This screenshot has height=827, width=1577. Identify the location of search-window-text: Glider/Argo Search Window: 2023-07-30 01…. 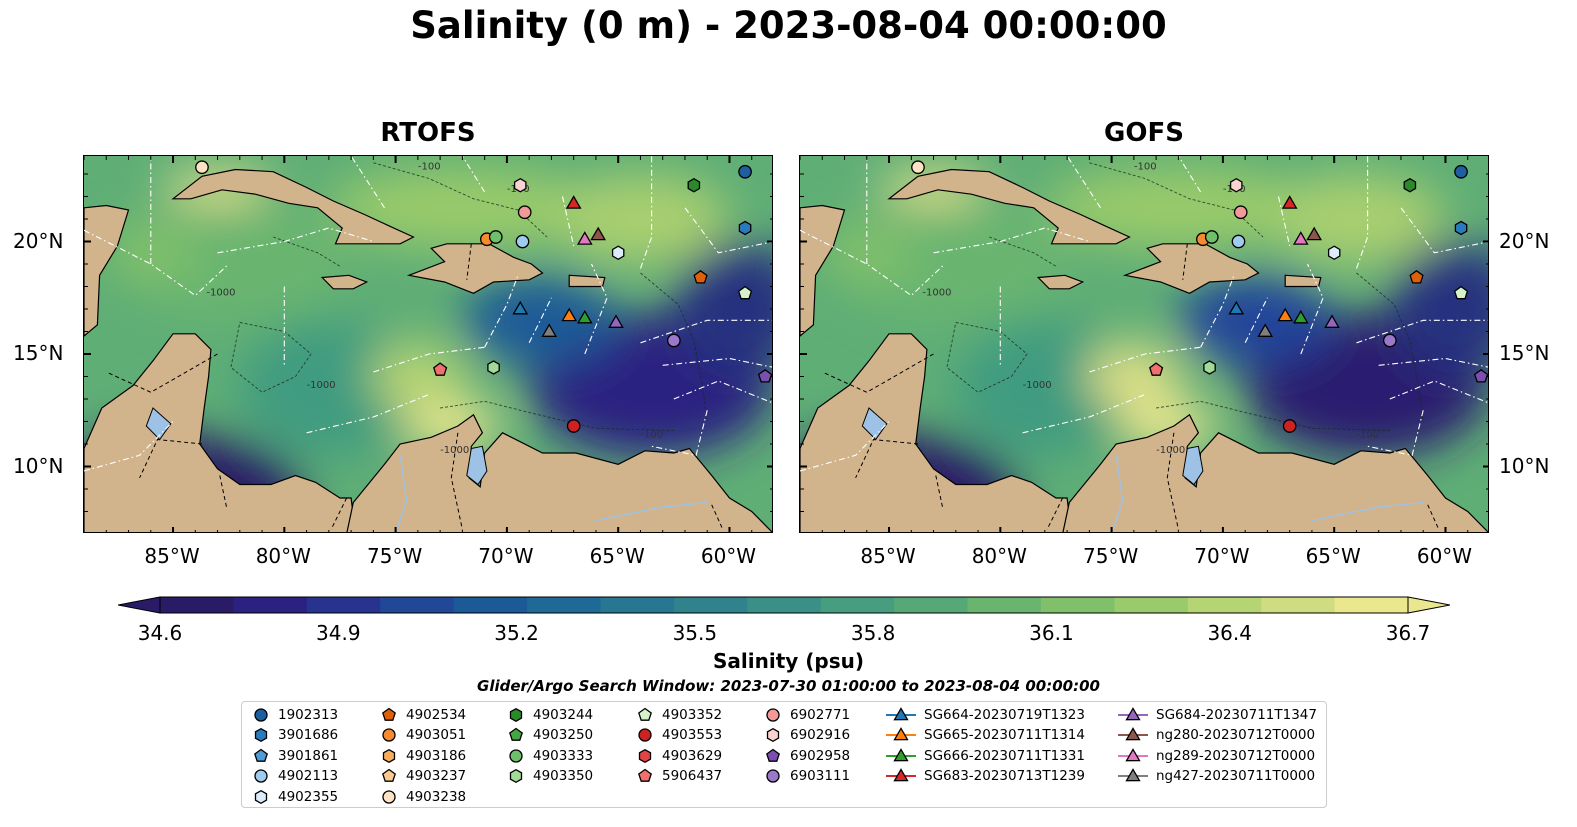
(788, 686).